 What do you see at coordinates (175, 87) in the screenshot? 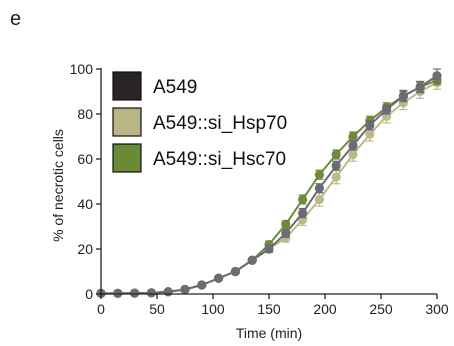
I see `legend-label: A549` at bounding box center [175, 87].